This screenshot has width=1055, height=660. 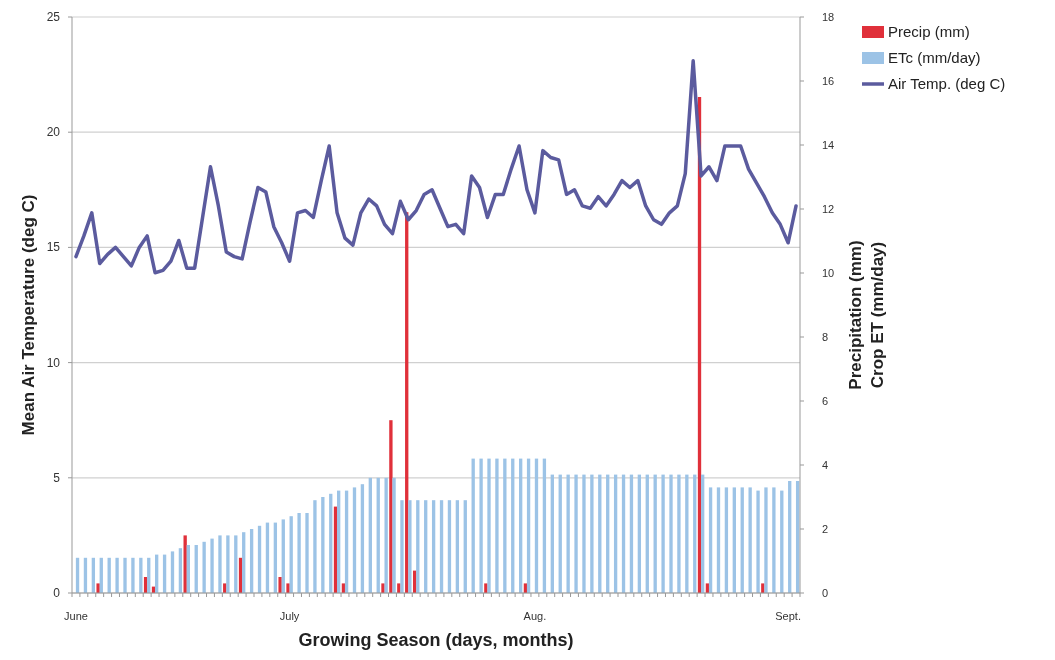 I want to click on x-axis-title: Growing Season (days, months), so click(x=436, y=640).